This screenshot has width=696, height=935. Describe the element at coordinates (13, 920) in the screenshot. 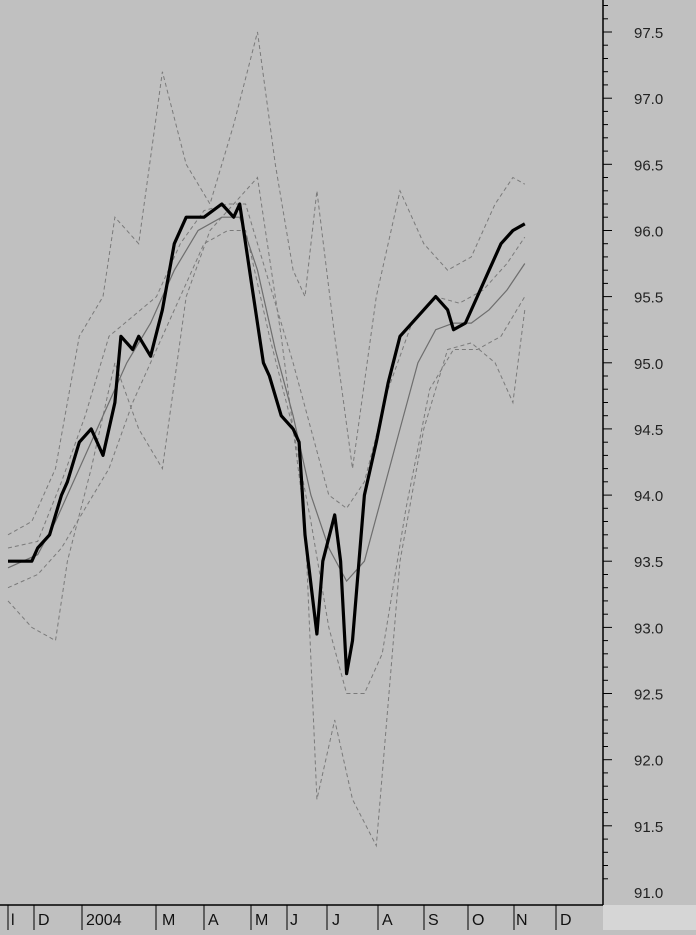

I see `x-tick-label: l` at that location.